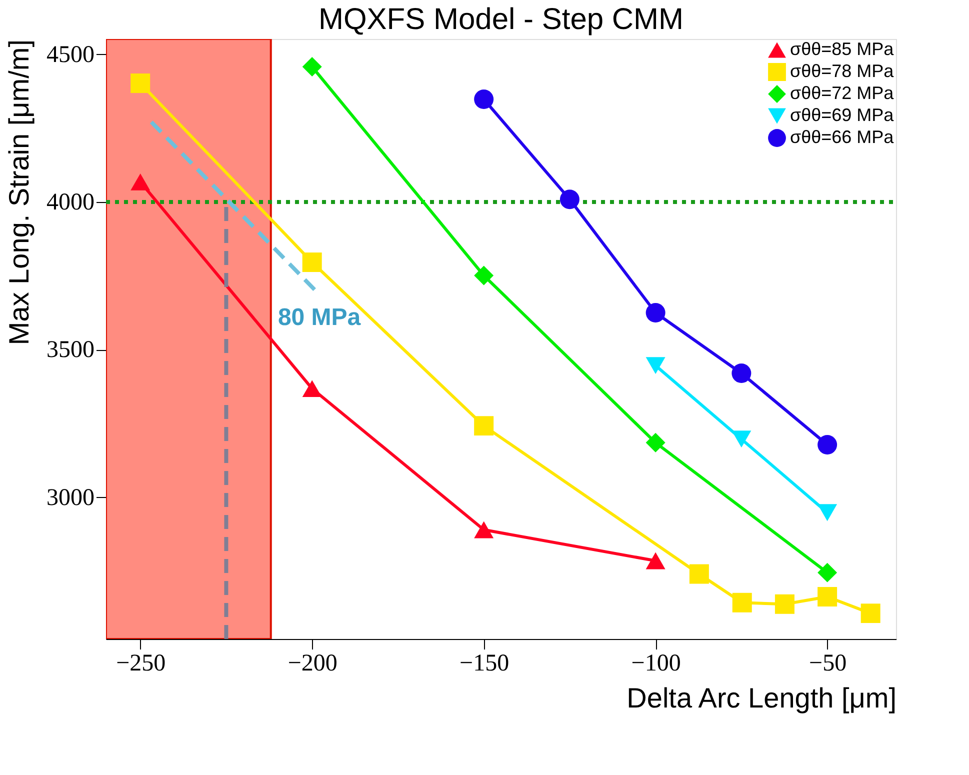  Describe the element at coordinates (761, 698) in the screenshot. I see `x-axis-title: Delta Arc Length [μm]` at that location.